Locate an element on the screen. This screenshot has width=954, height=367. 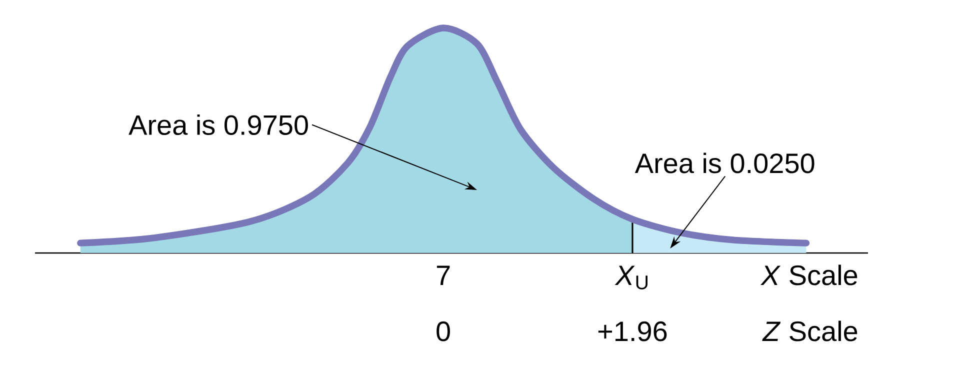
annotation: X$_{U}$ is located at coordinates (631, 278).